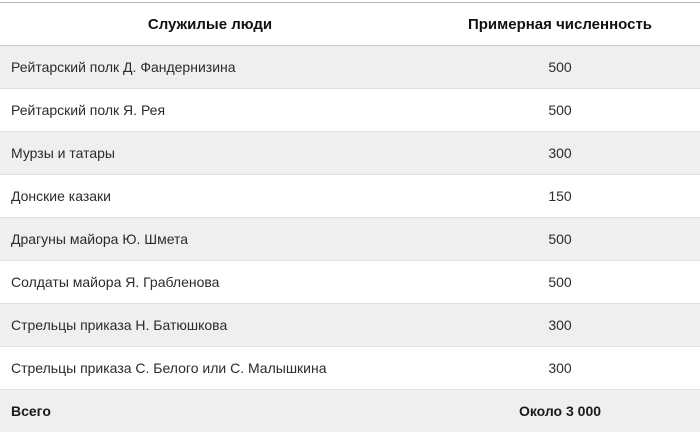  I want to click on table-row: Солдаты майора Я. Грабленова 500, so click(350, 282).